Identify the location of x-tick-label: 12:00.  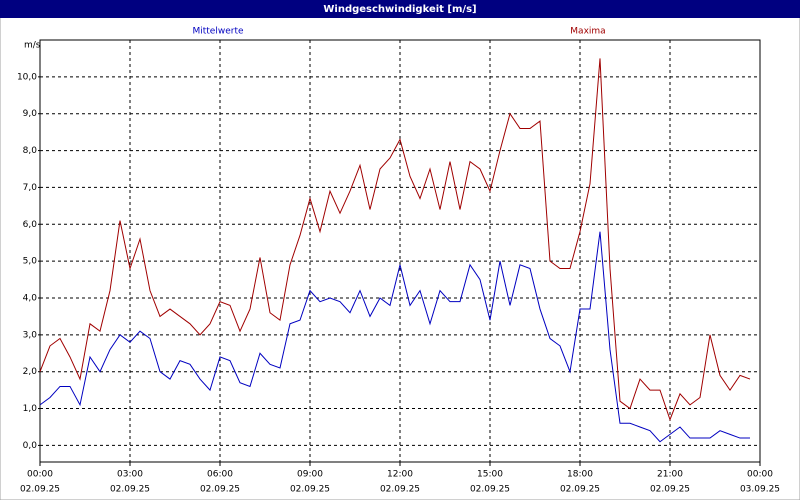
(400, 475).